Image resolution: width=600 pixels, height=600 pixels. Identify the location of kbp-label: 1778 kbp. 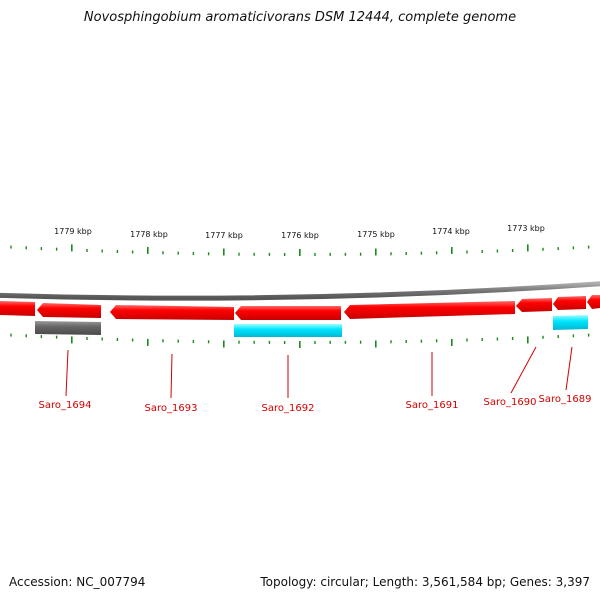
(149, 234).